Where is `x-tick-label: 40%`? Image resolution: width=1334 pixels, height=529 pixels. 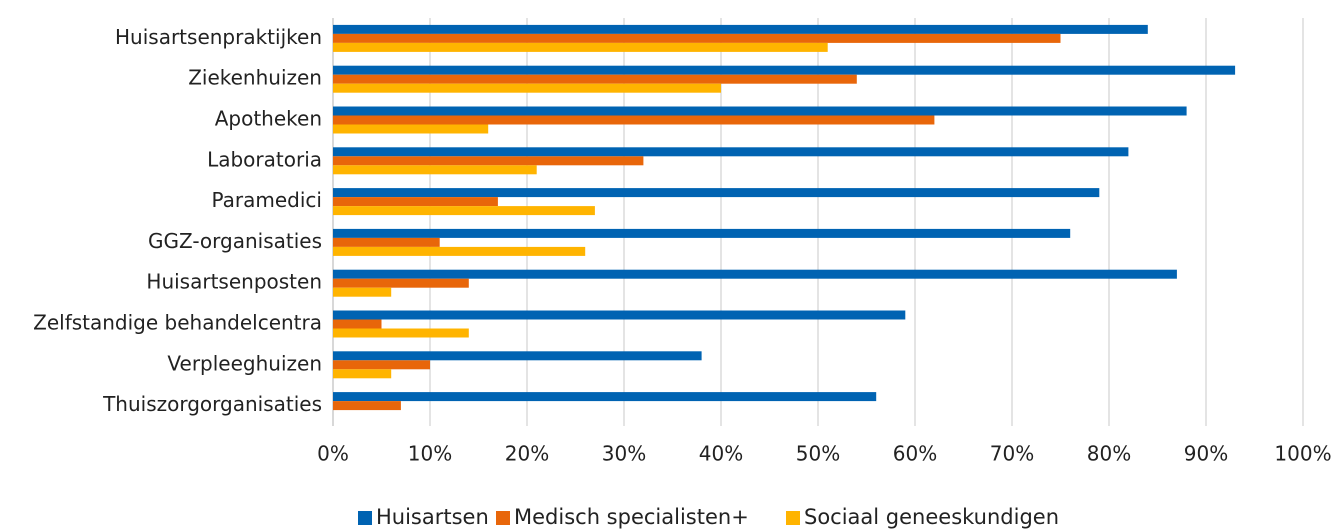
x-tick-label: 40% is located at coordinates (721, 454).